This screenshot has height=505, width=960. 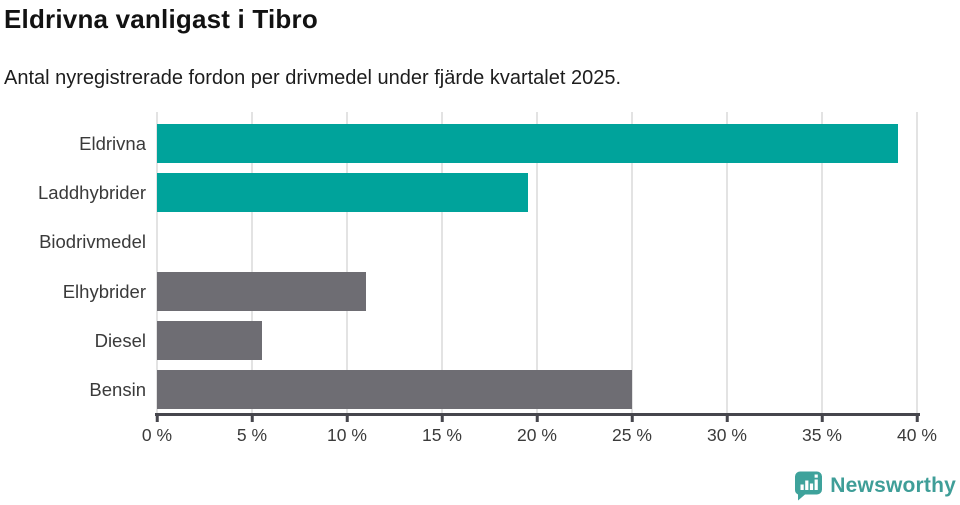 What do you see at coordinates (252, 435) in the screenshot?
I see `x-axis-tick-label-5: 5 %` at bounding box center [252, 435].